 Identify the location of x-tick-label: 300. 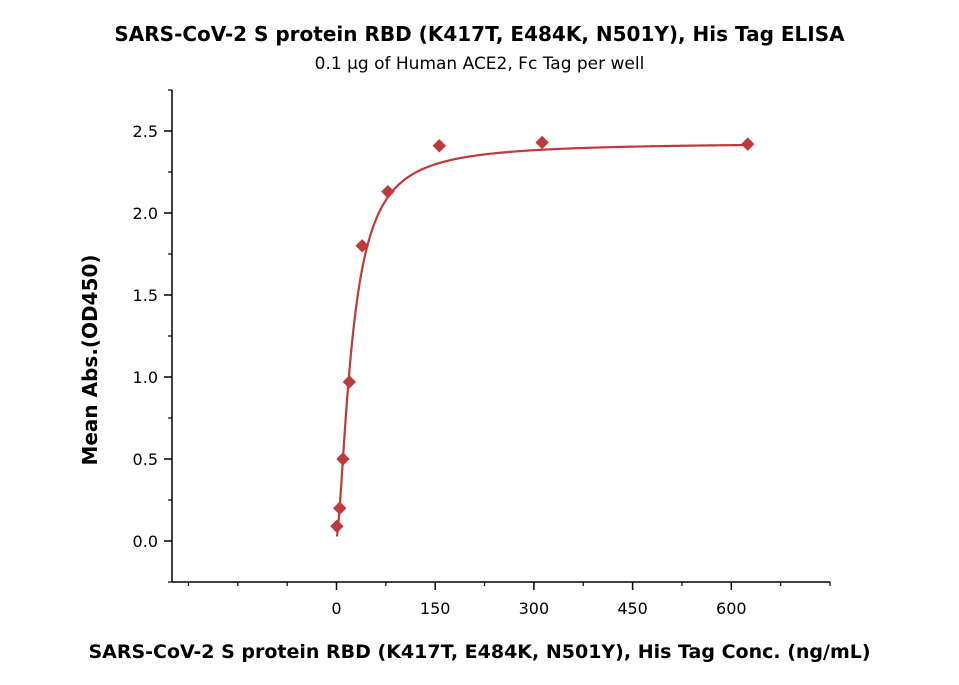
(534, 608).